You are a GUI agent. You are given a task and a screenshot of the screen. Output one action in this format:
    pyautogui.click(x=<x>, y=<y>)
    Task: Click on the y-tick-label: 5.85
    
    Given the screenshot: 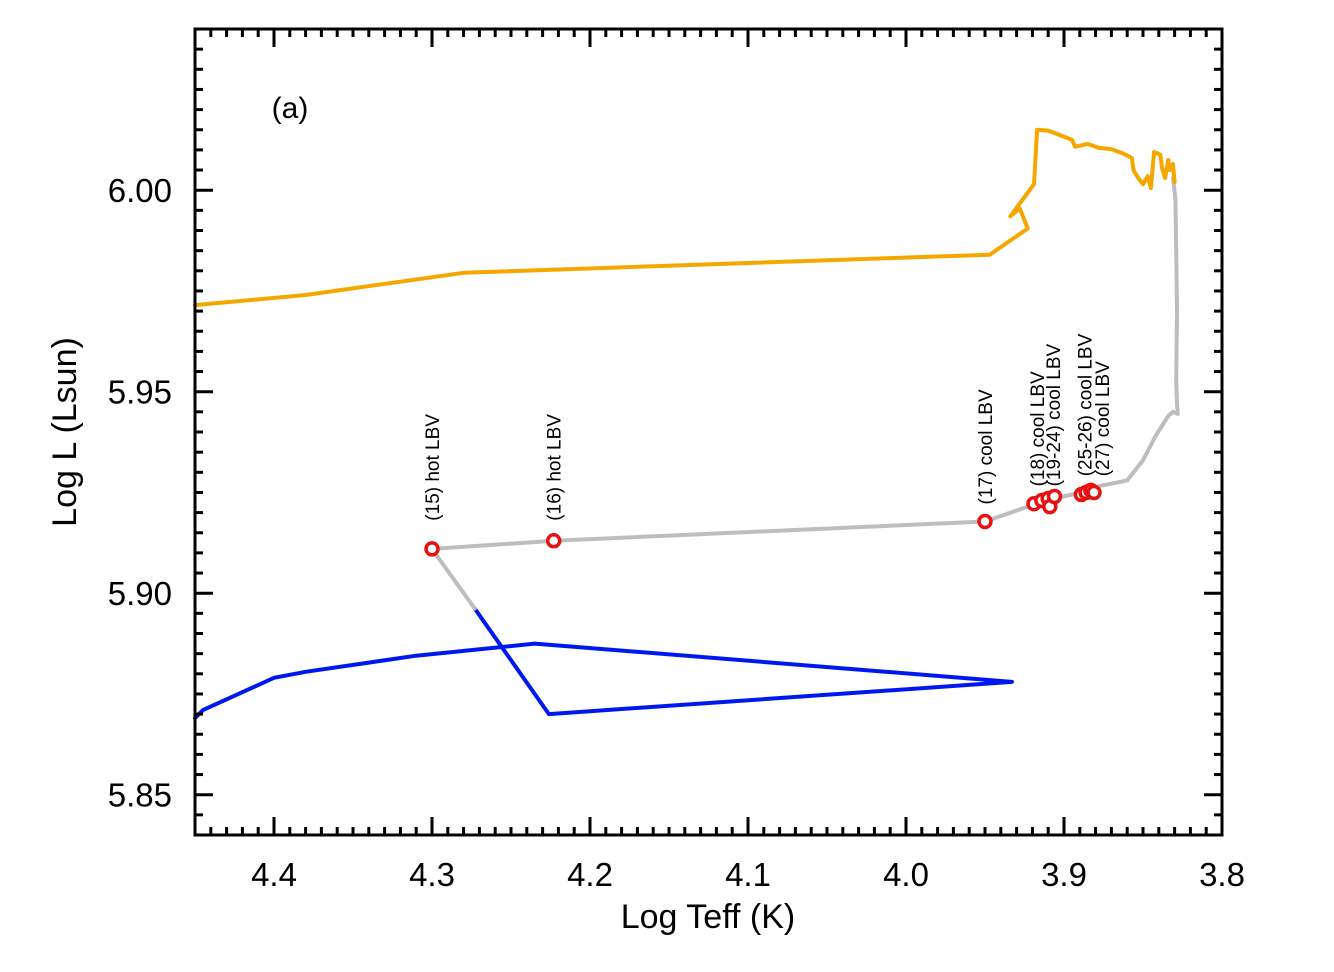 What is the action you would take?
    pyautogui.click(x=140, y=795)
    